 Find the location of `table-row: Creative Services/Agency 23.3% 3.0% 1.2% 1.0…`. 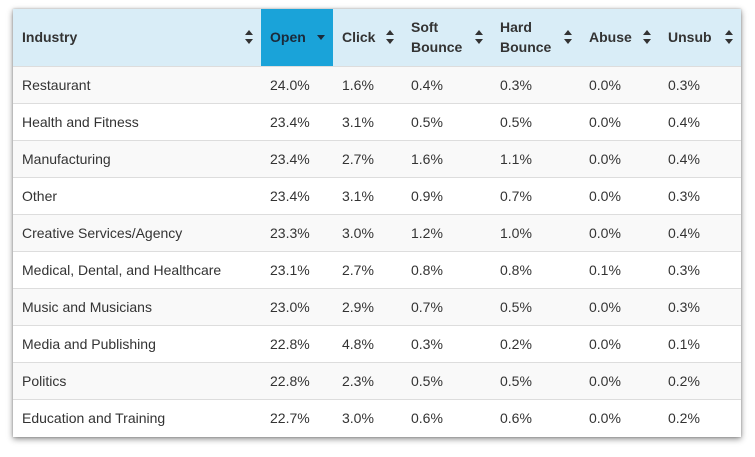

table-row: Creative Services/Agency 23.3% 3.0% 1.2% 1.0… is located at coordinates (377, 232).